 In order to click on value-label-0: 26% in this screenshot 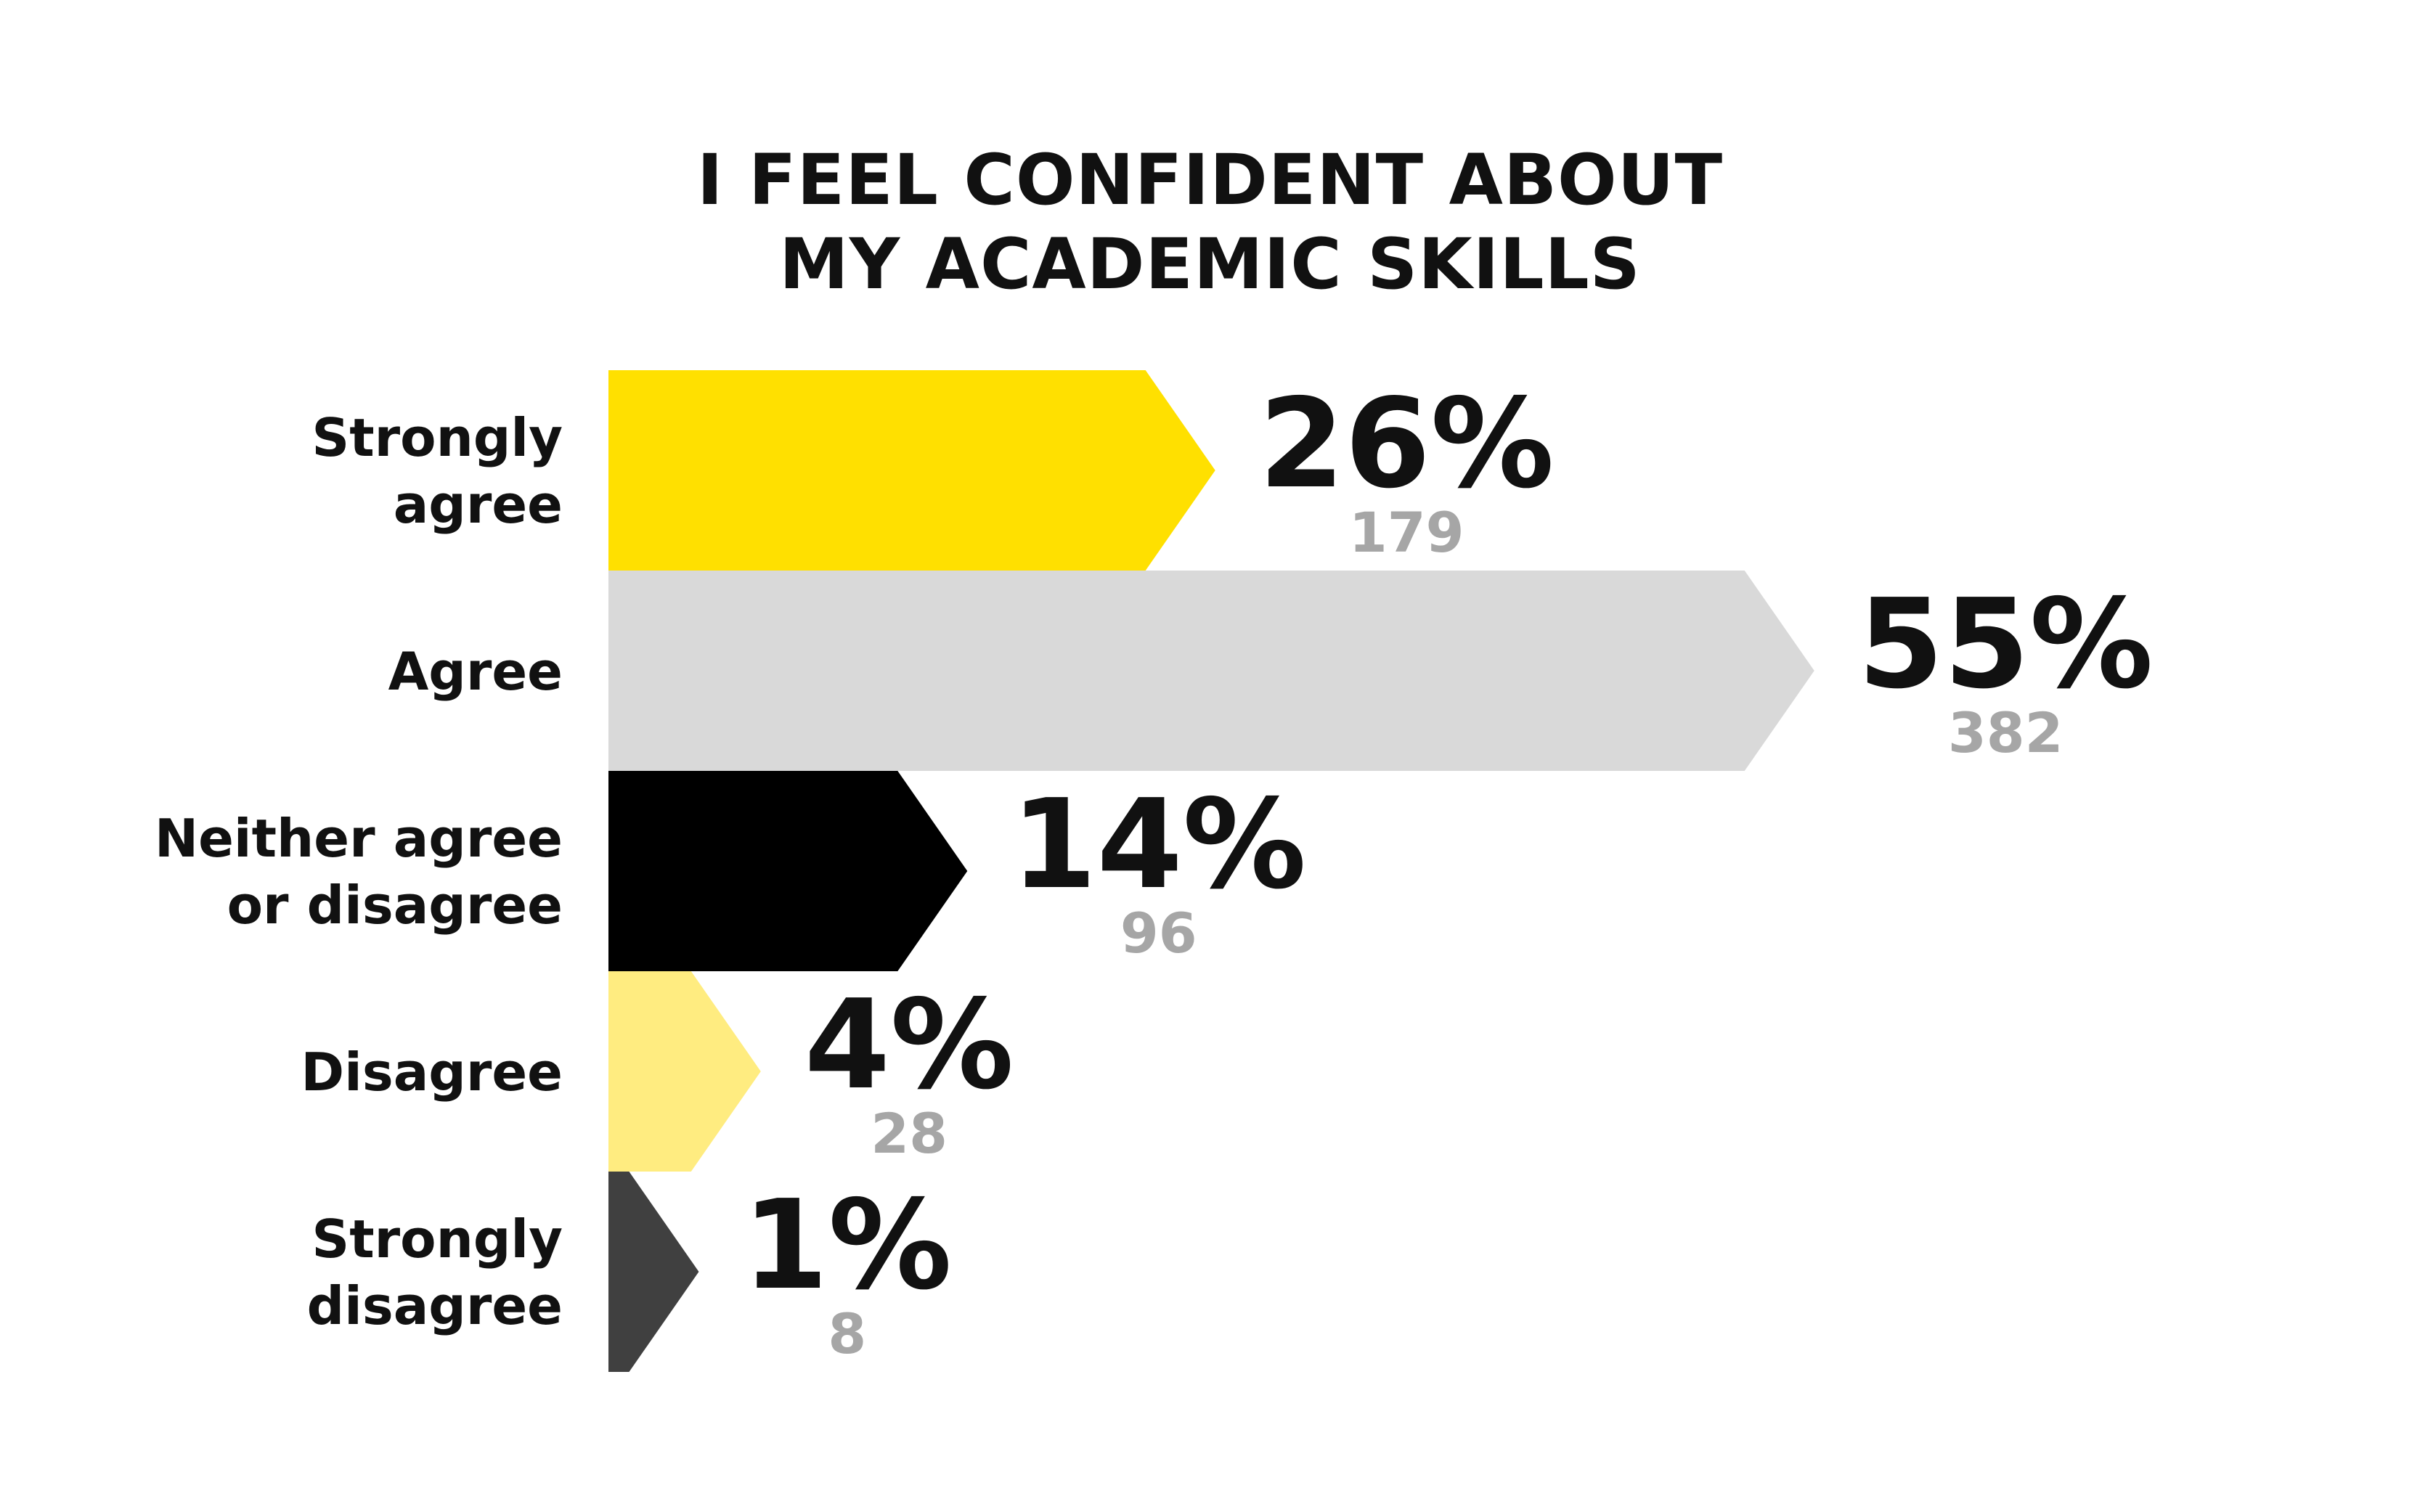, I will do `click(1407, 444)`.